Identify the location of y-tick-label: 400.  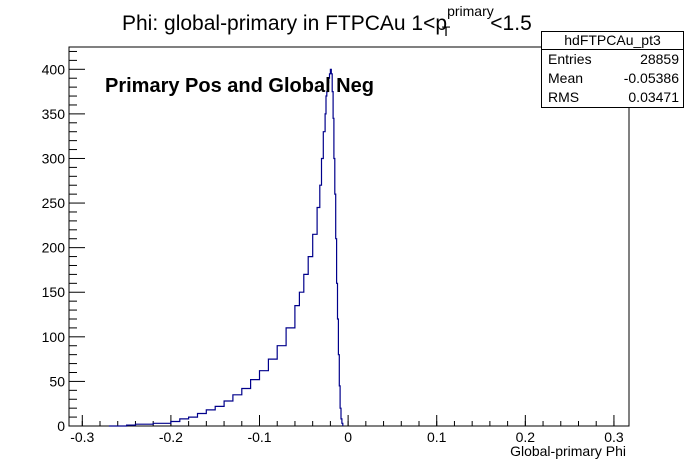
(54, 69).